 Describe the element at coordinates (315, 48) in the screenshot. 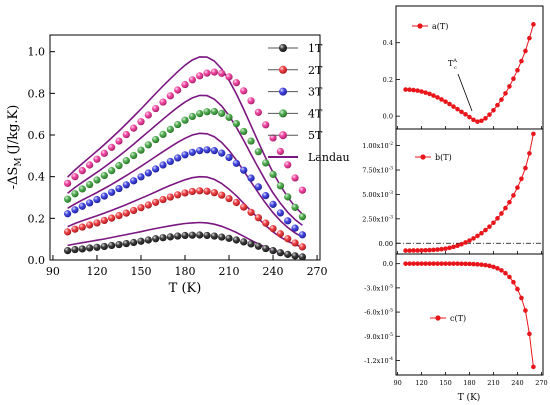

I see `legend-label-1T: 1T` at that location.